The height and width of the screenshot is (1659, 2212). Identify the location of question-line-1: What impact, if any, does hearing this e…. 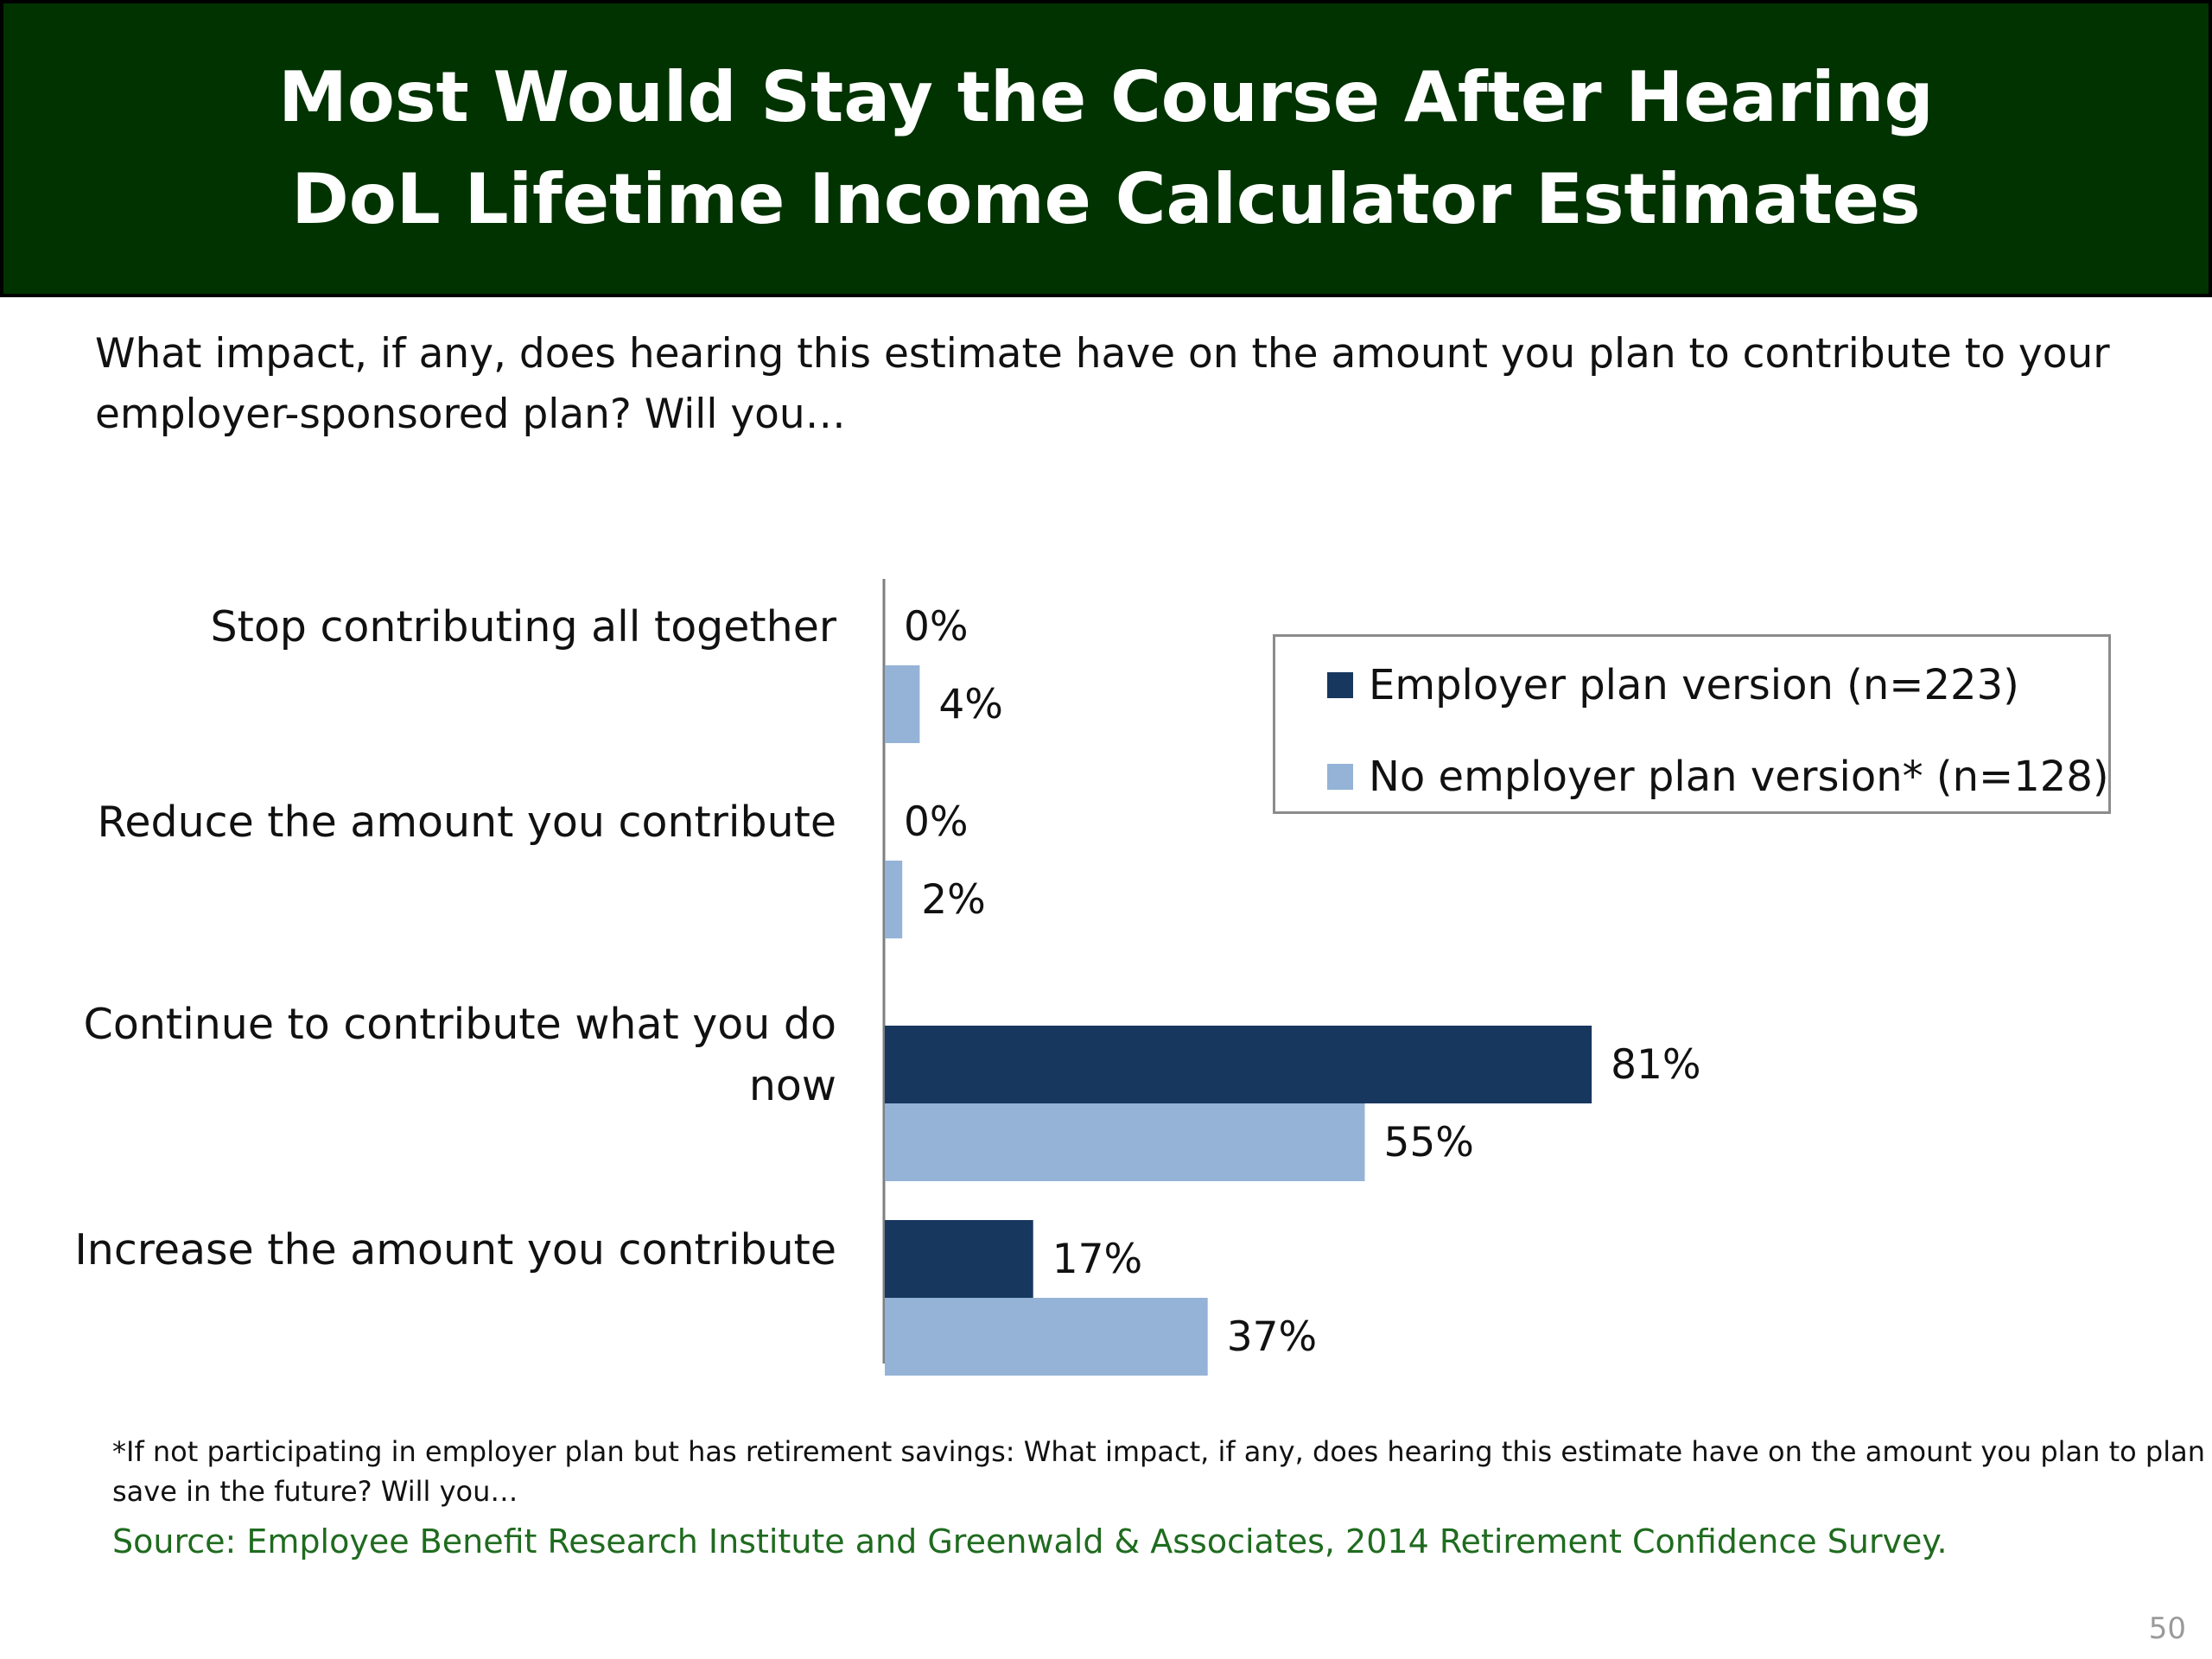
(1102, 354).